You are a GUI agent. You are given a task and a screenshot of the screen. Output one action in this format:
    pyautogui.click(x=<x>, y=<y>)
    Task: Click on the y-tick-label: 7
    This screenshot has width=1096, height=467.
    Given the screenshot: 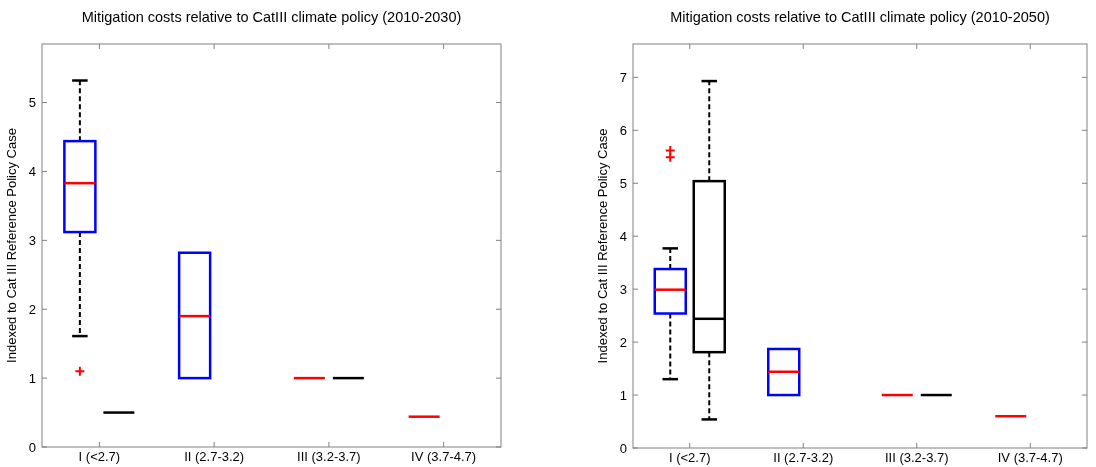 What is the action you would take?
    pyautogui.click(x=623, y=77)
    